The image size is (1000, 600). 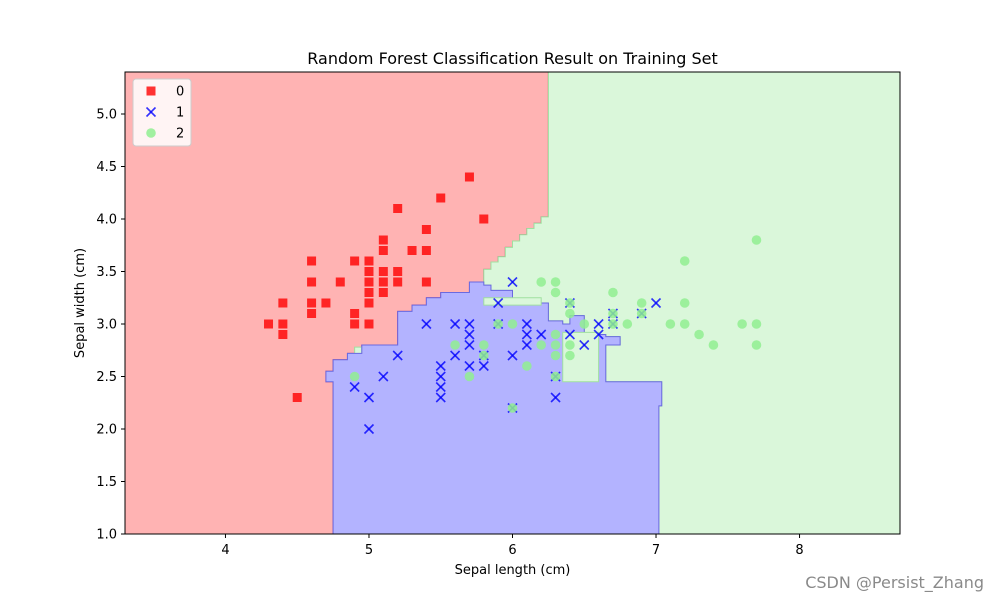 I want to click on x-axis-ticks: 4 5 6 7 8, so click(x=512, y=546).